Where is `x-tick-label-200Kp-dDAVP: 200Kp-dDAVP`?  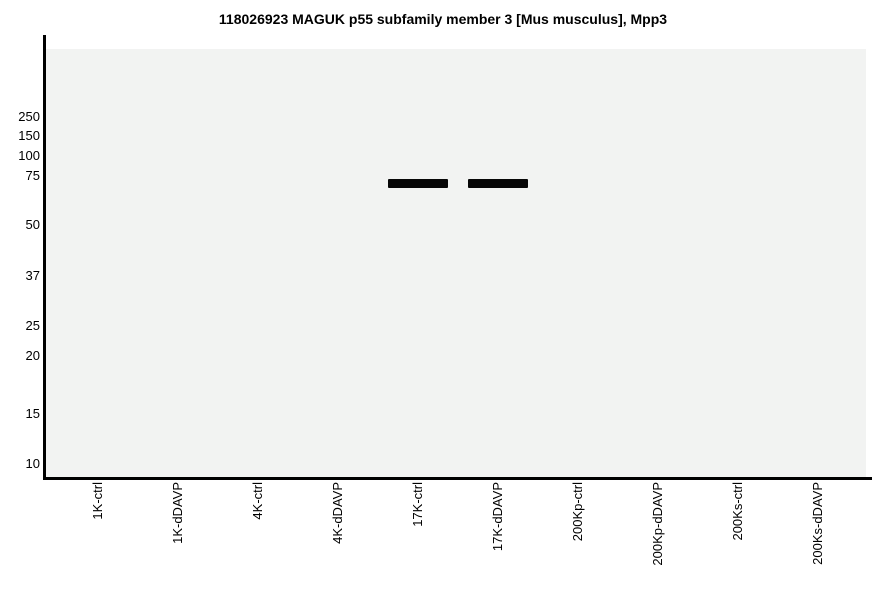
x-tick-label-200Kp-dDAVP: 200Kp-dDAVP is located at coordinates (657, 524).